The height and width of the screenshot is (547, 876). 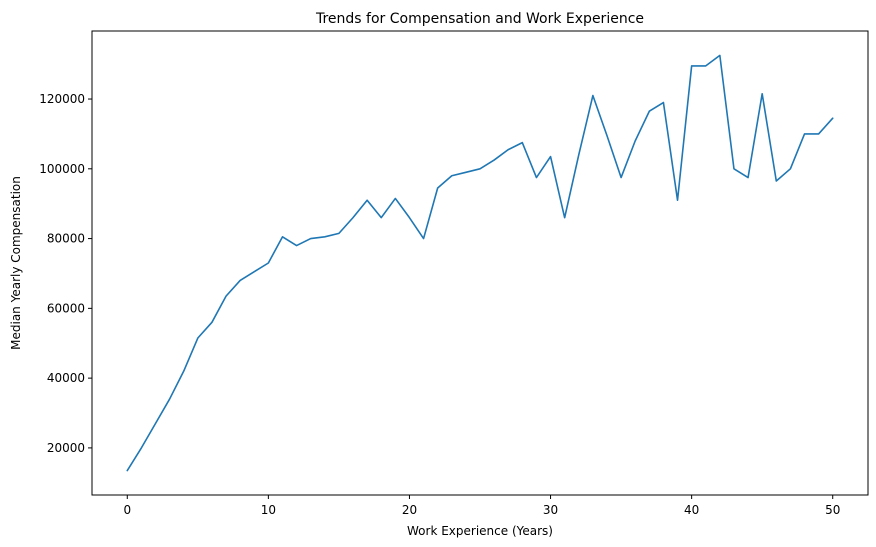 I want to click on x-tick-label: 0, so click(x=127, y=510).